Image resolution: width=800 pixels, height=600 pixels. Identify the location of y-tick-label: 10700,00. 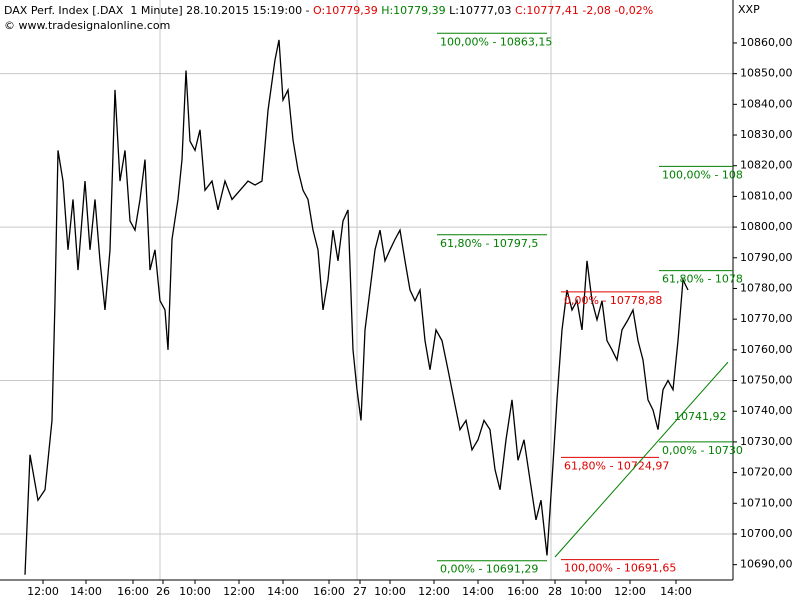
(766, 533).